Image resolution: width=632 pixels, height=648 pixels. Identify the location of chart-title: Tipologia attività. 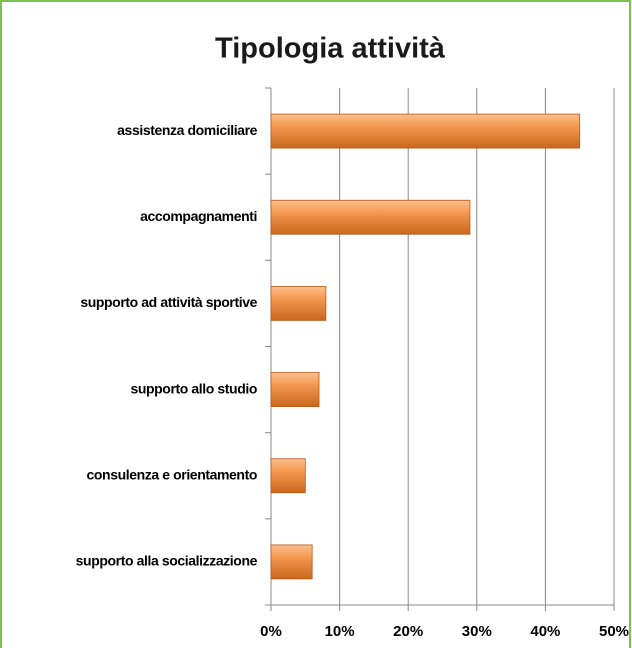
(330, 49).